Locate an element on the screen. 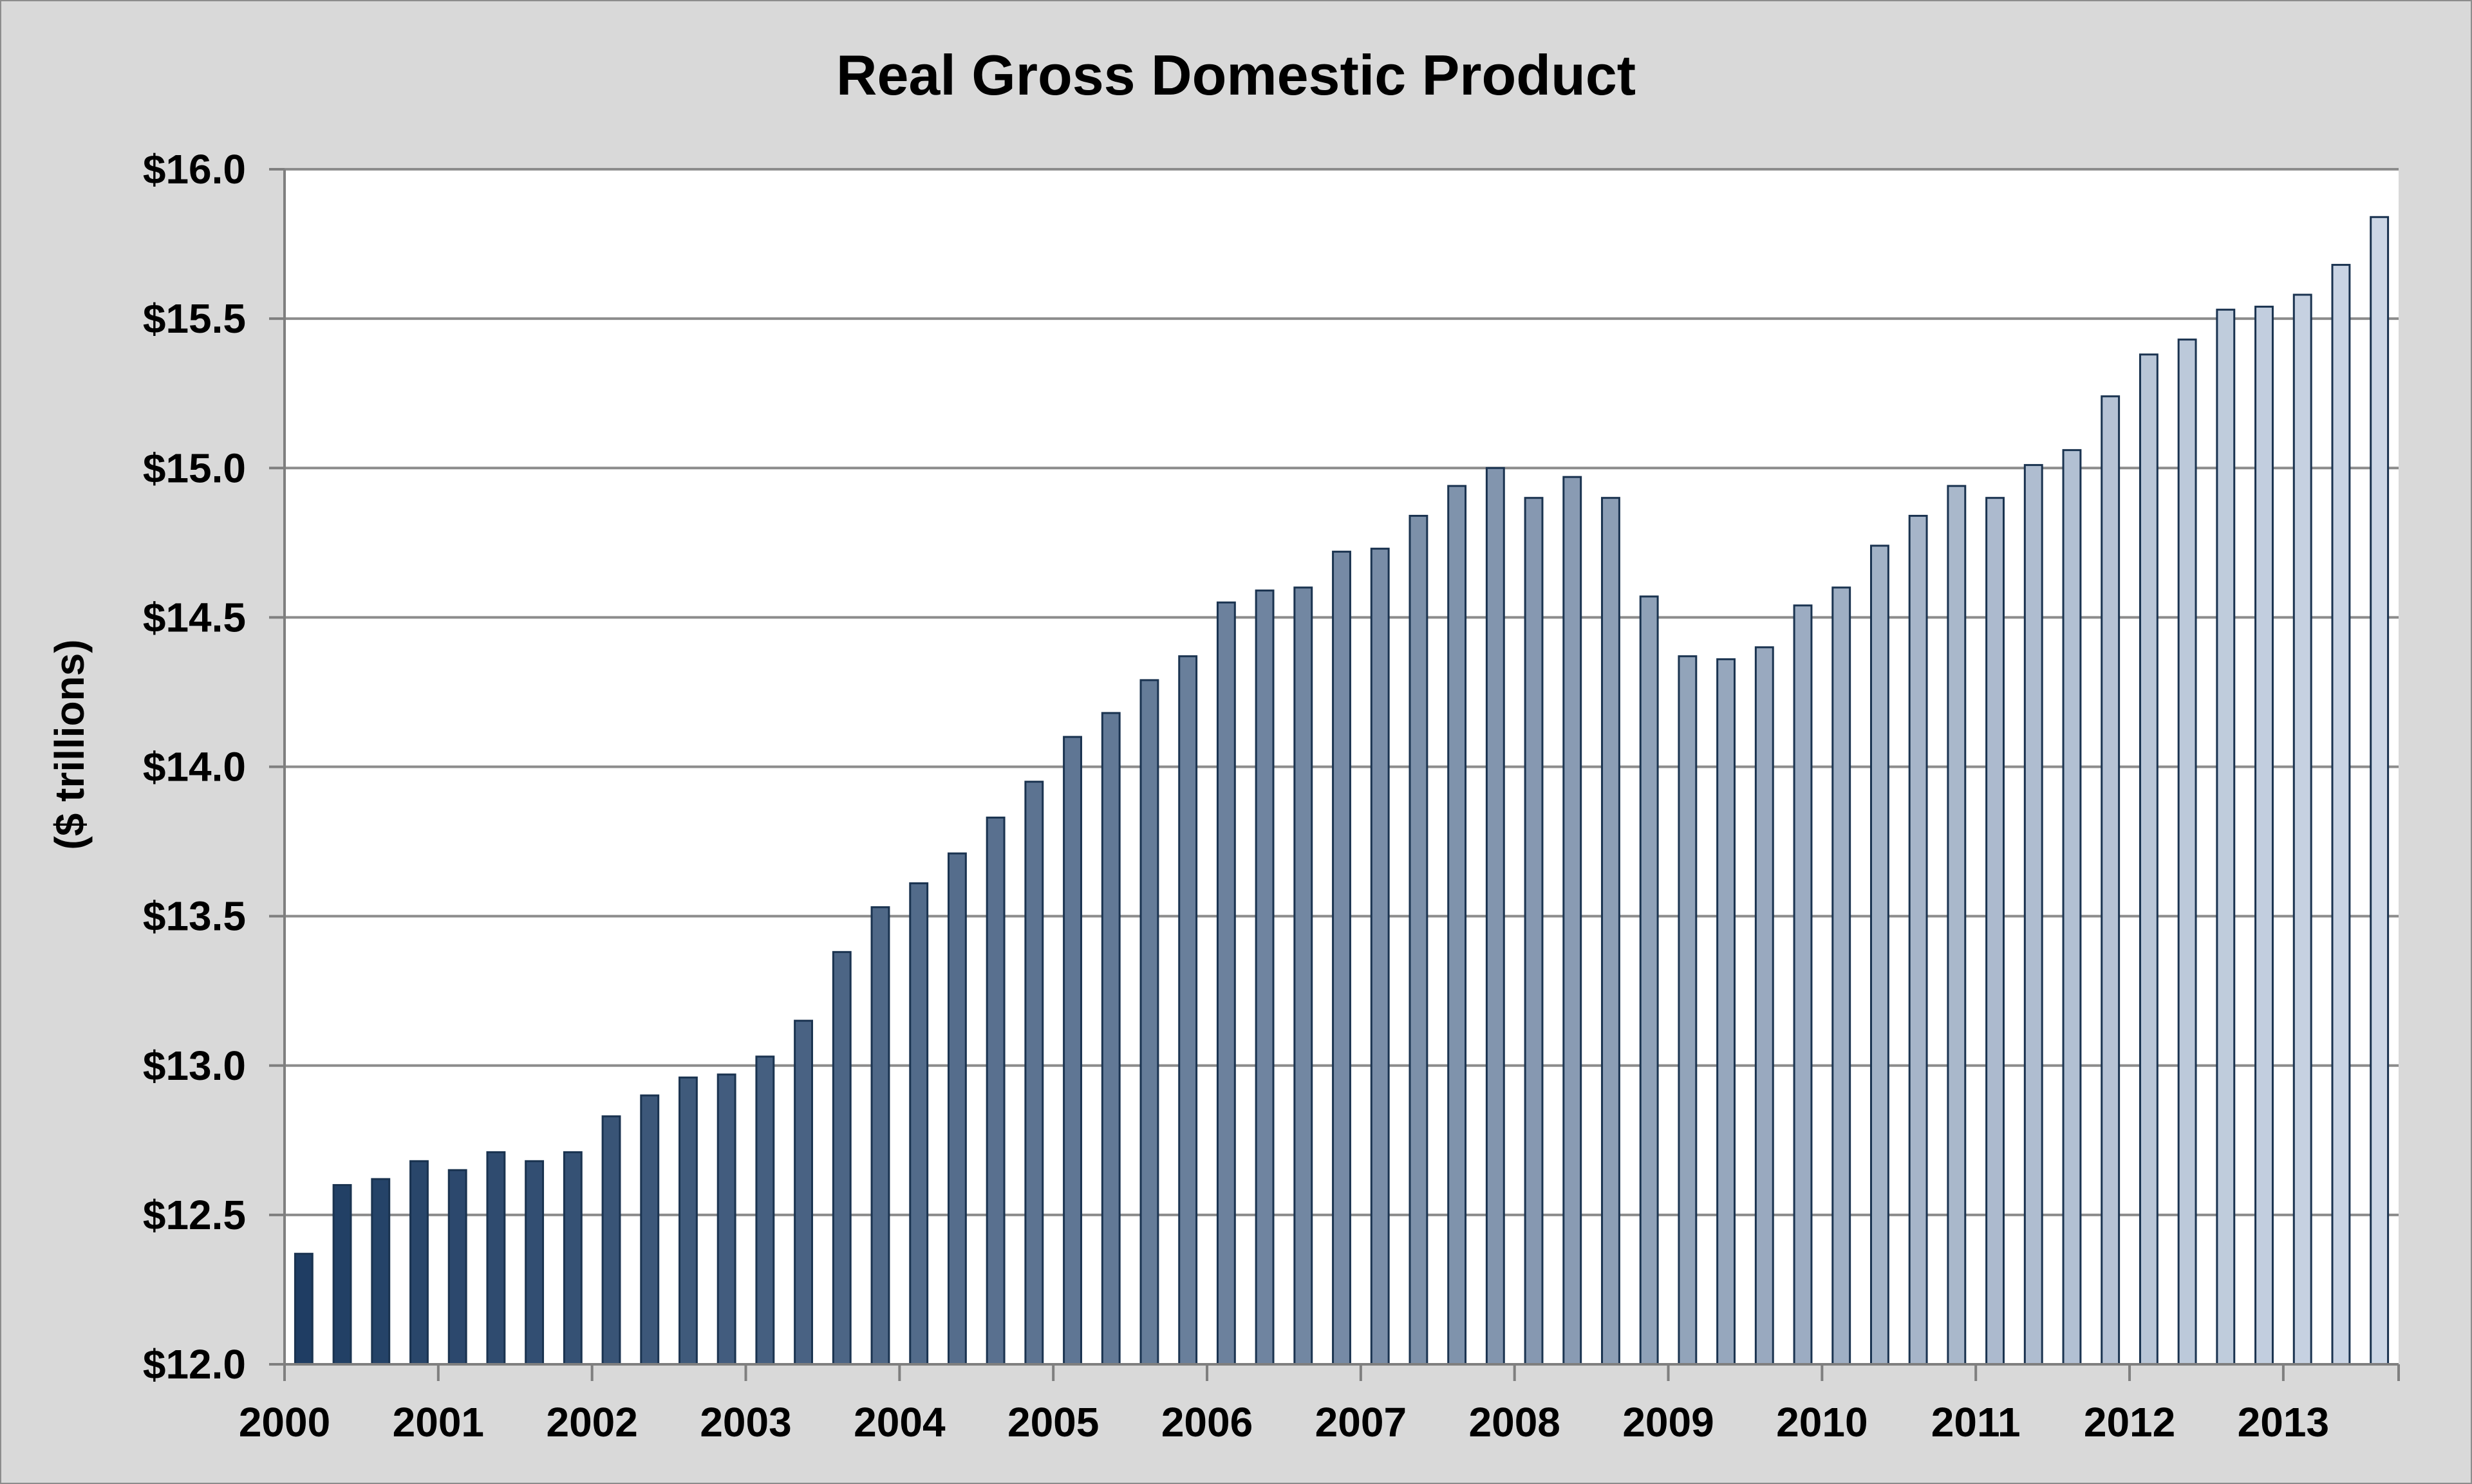  x-tick-label: 2002 is located at coordinates (592, 1422).